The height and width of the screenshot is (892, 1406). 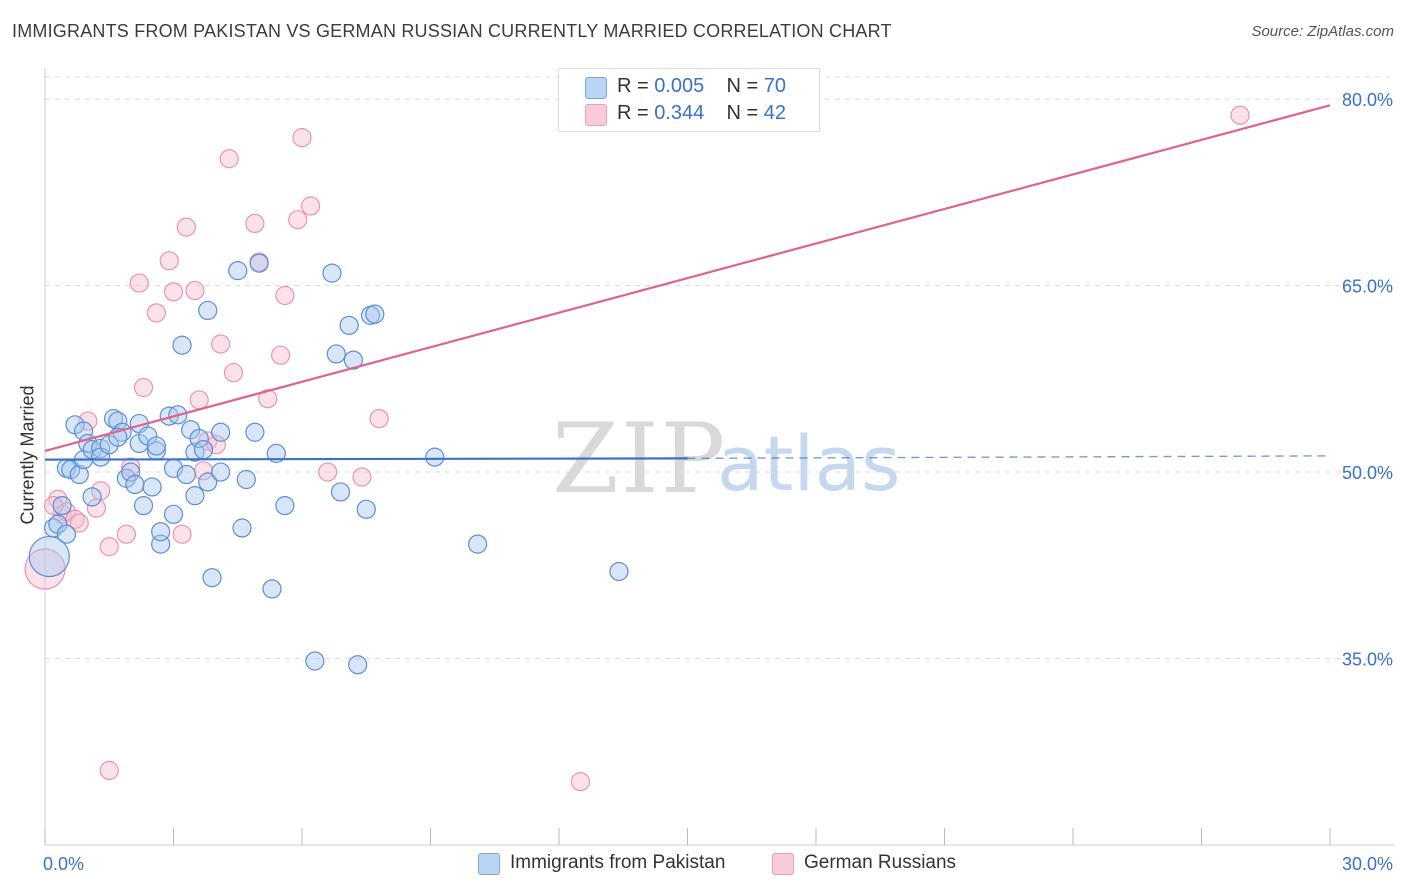 What do you see at coordinates (783, 864) in the screenshot?
I see `pink-legend-swatch-icon` at bounding box center [783, 864].